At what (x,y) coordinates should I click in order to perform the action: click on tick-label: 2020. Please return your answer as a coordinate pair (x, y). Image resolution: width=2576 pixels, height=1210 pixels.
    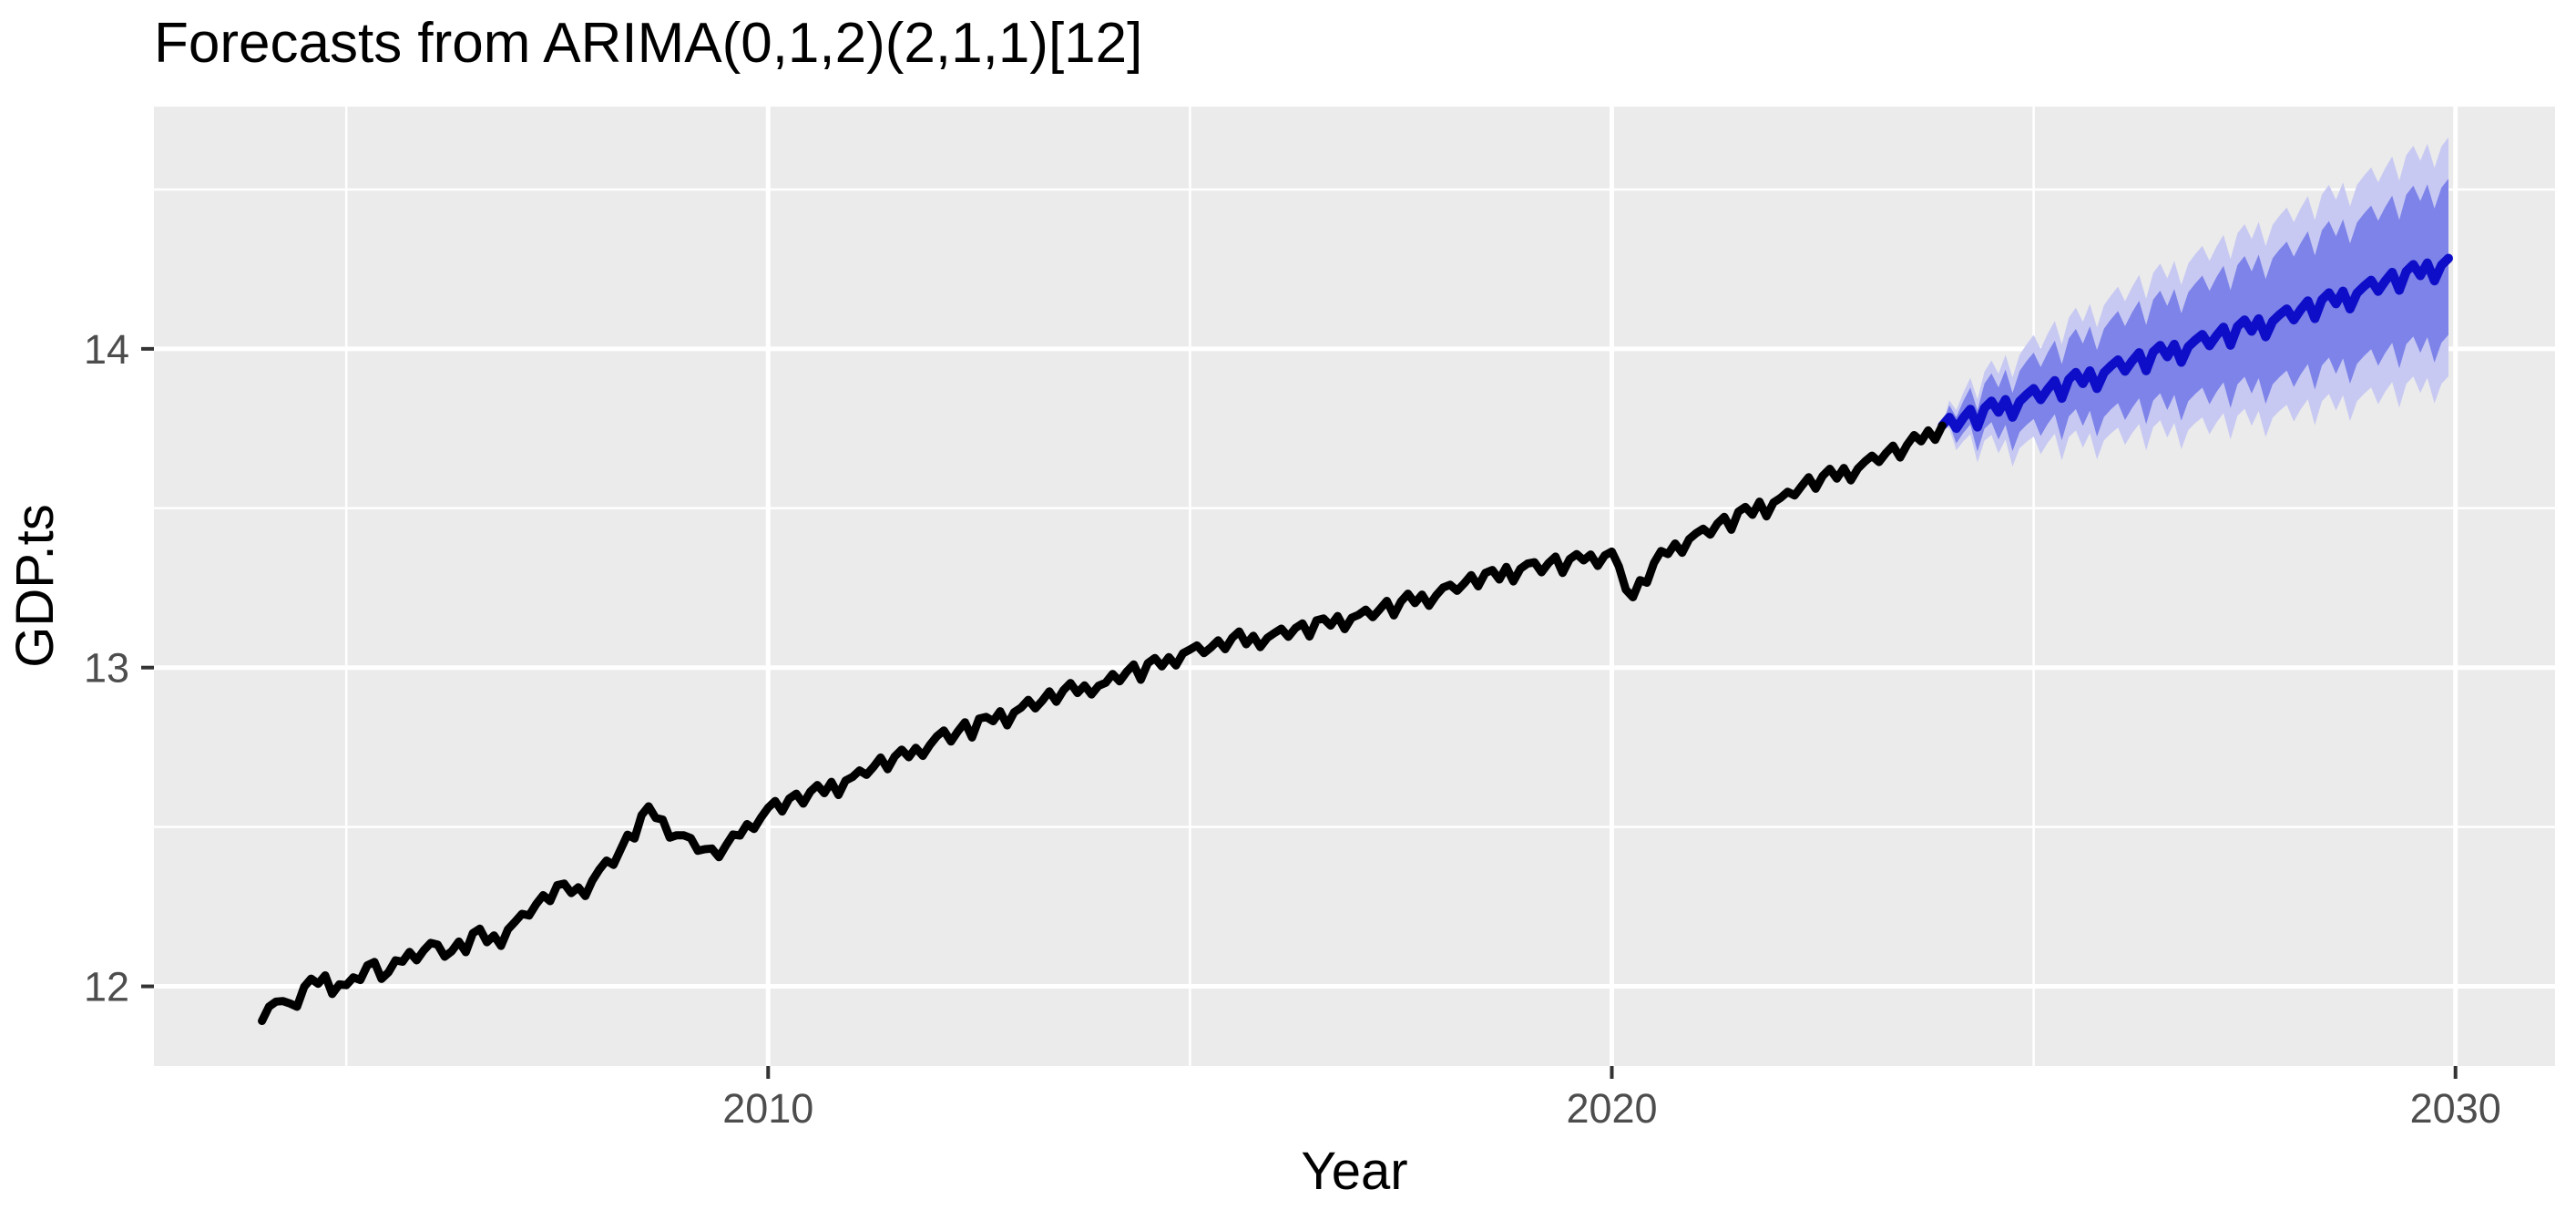
    Looking at the image, I should click on (1611, 1108).